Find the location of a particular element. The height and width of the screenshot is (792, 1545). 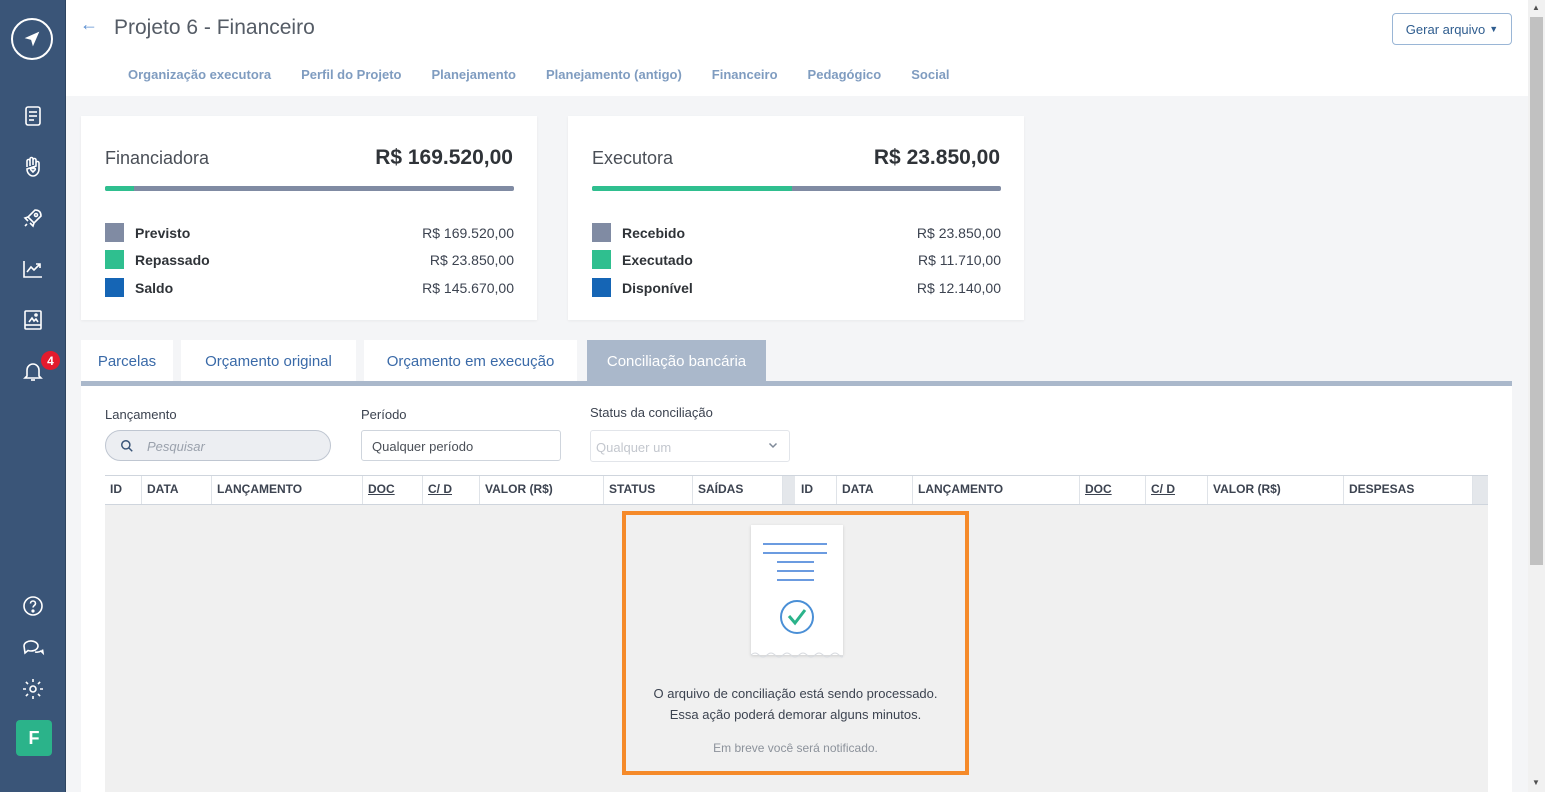

tabs-underline is located at coordinates (796, 383).